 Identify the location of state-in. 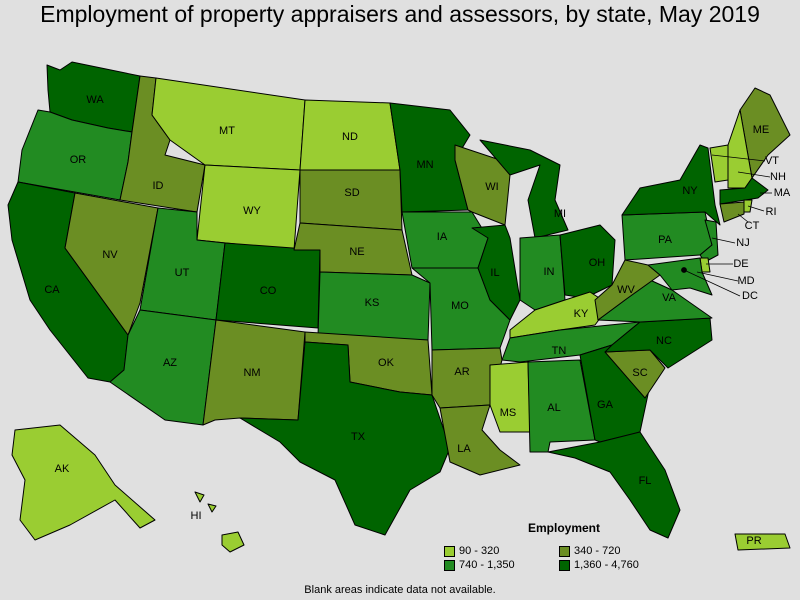
(542, 272).